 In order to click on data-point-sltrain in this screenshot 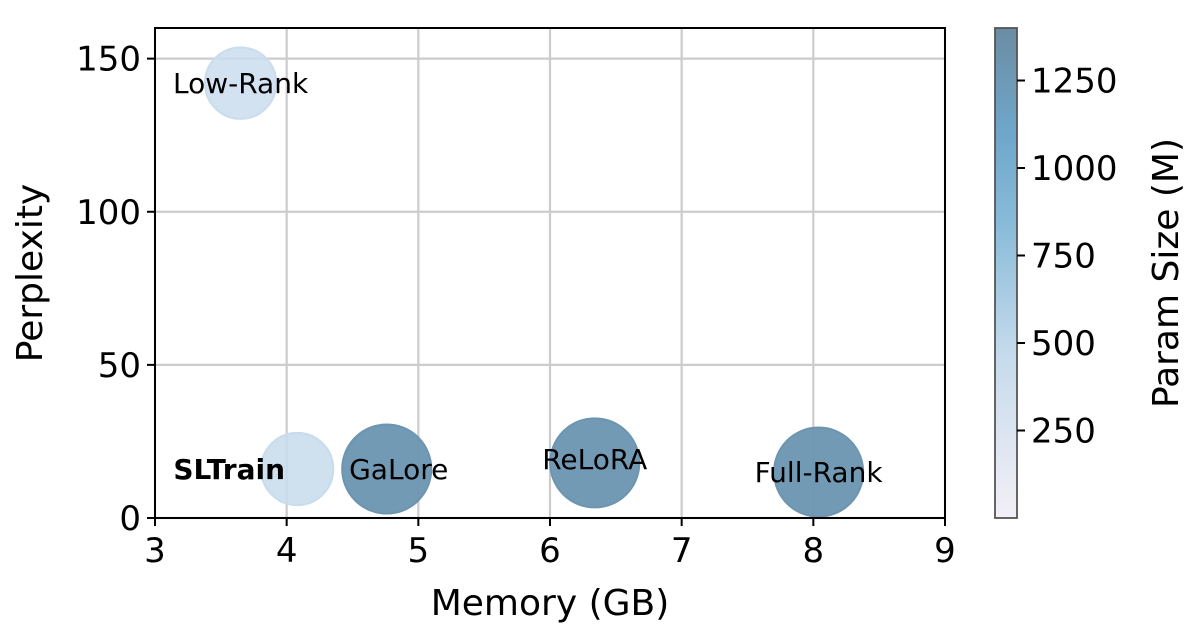, I will do `click(297, 469)`.